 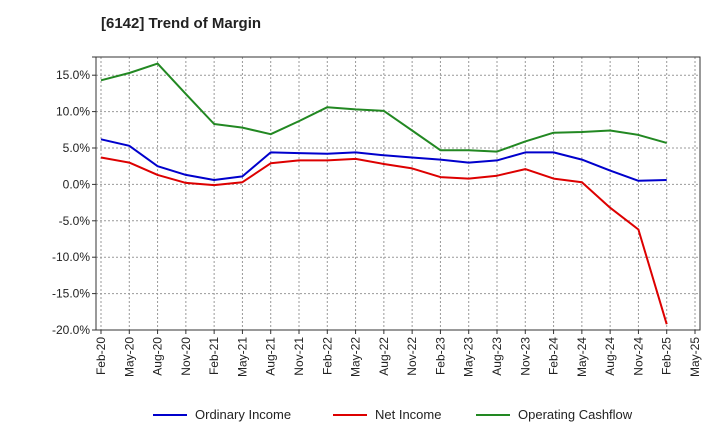 What do you see at coordinates (71, 330) in the screenshot?
I see `y-tick-label: -20.0%` at bounding box center [71, 330].